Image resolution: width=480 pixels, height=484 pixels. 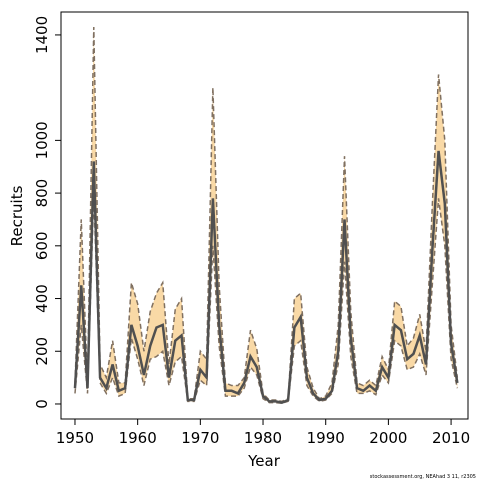 I want to click on y-axis-label: Recruits, so click(x=17, y=215).